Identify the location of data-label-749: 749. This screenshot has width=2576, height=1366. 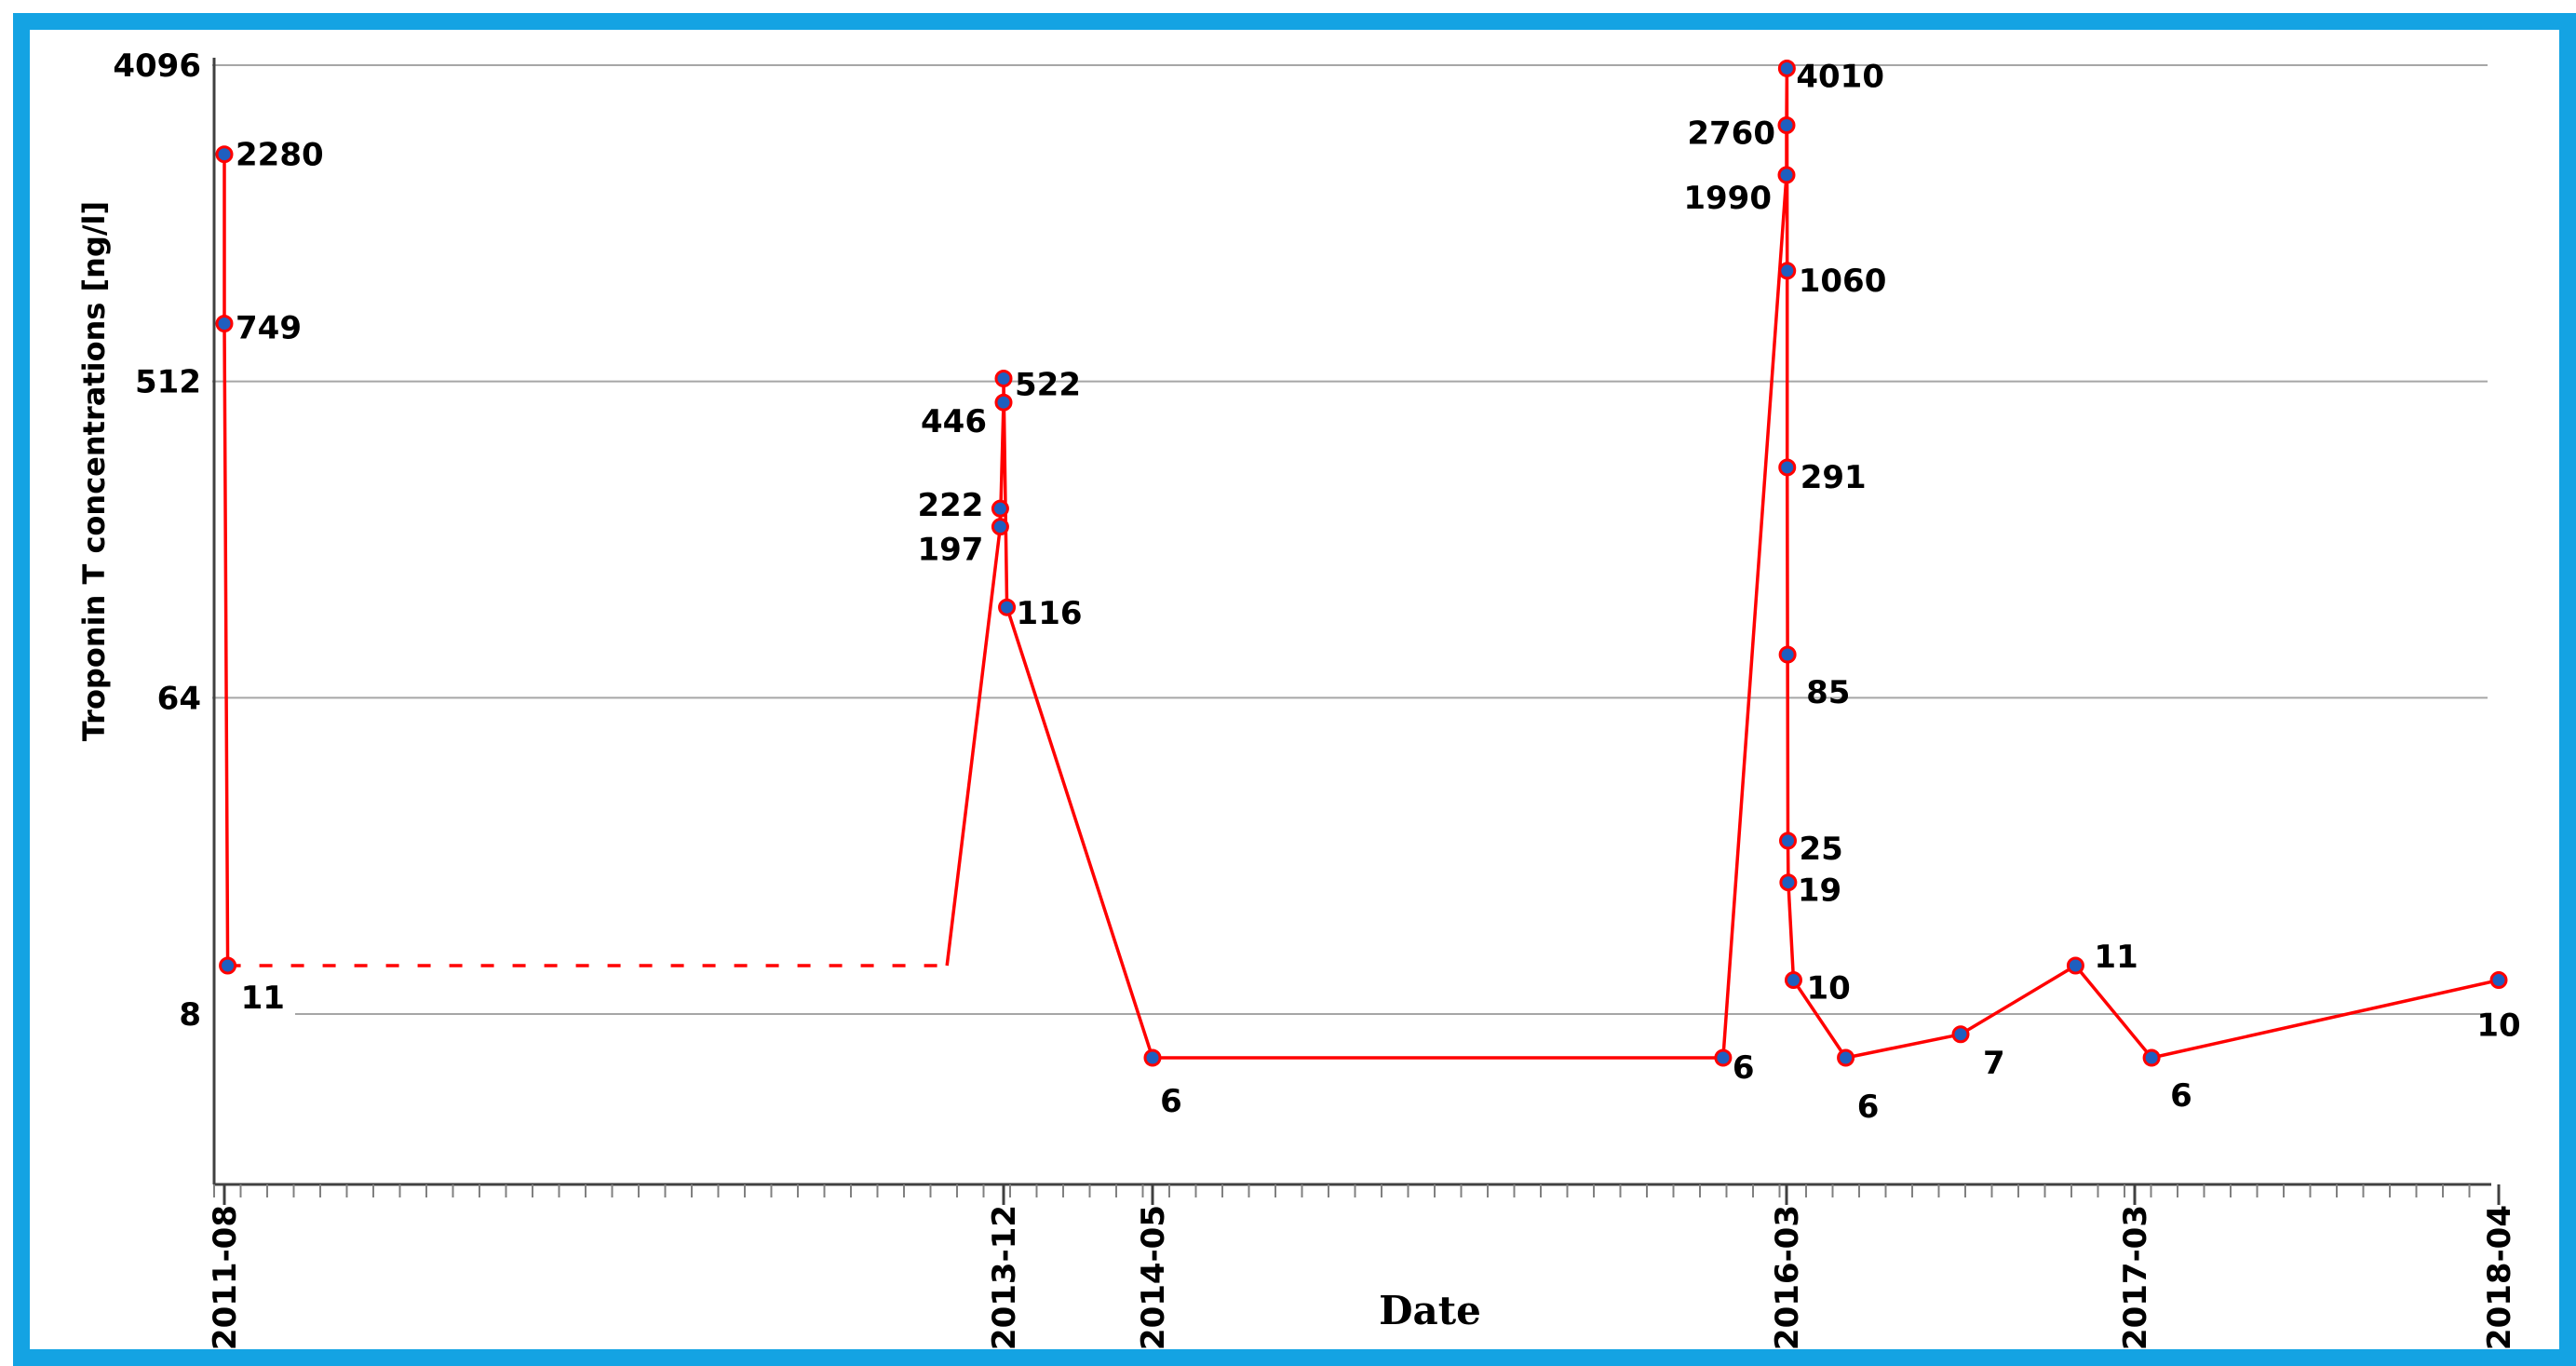
(269, 329).